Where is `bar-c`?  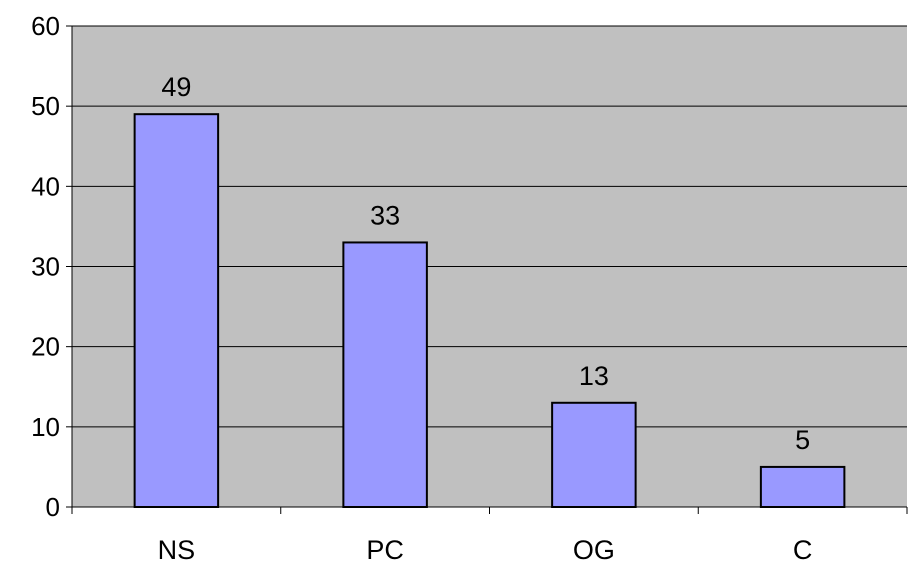 bar-c is located at coordinates (803, 487).